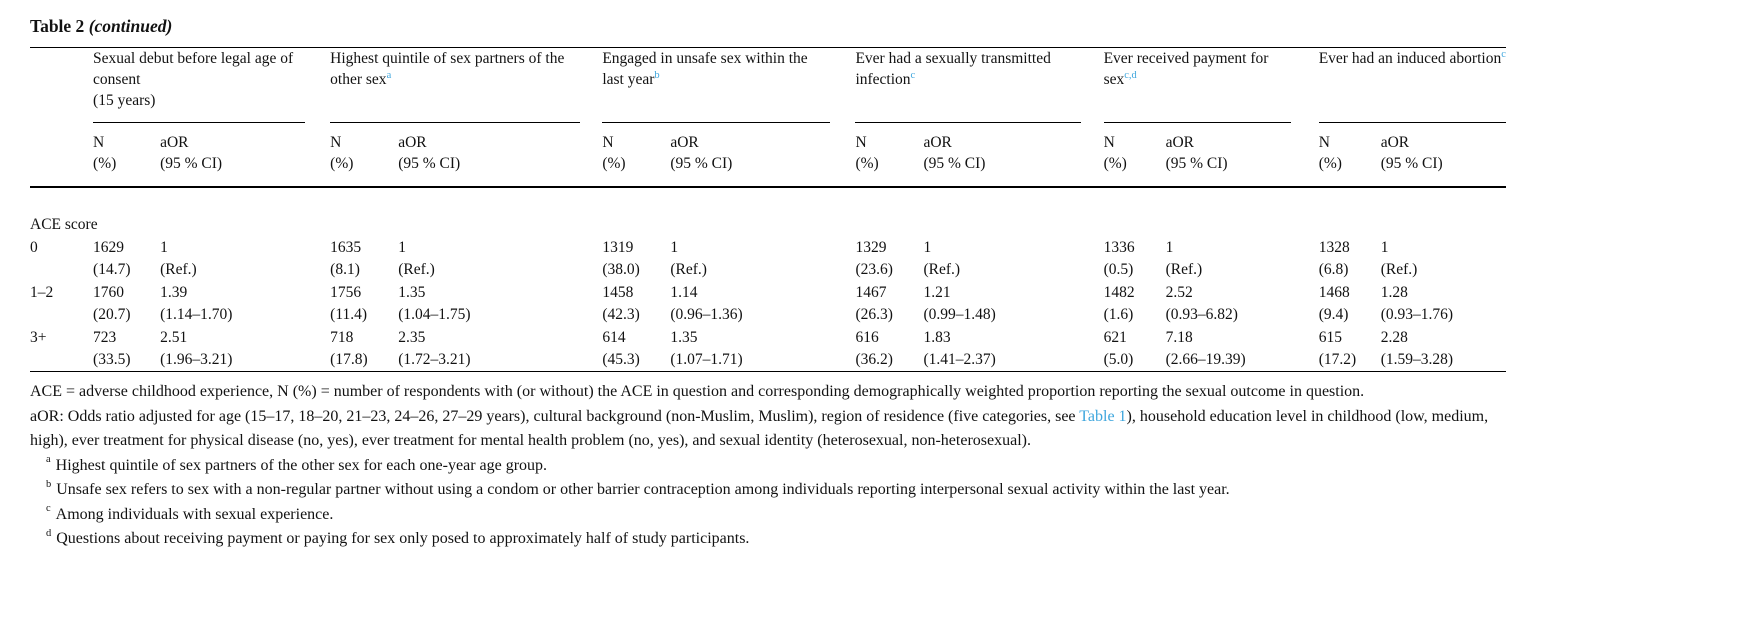 The image size is (1758, 622). I want to click on footnote-c-marker: c, so click(48, 509).